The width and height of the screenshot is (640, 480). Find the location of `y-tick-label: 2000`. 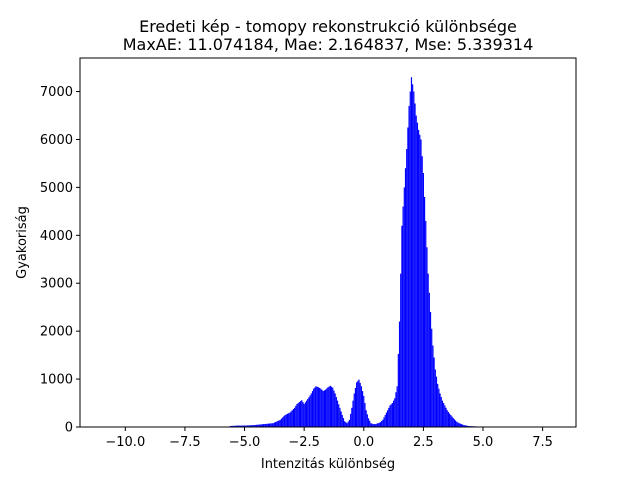

y-tick-label: 2000 is located at coordinates (56, 332).